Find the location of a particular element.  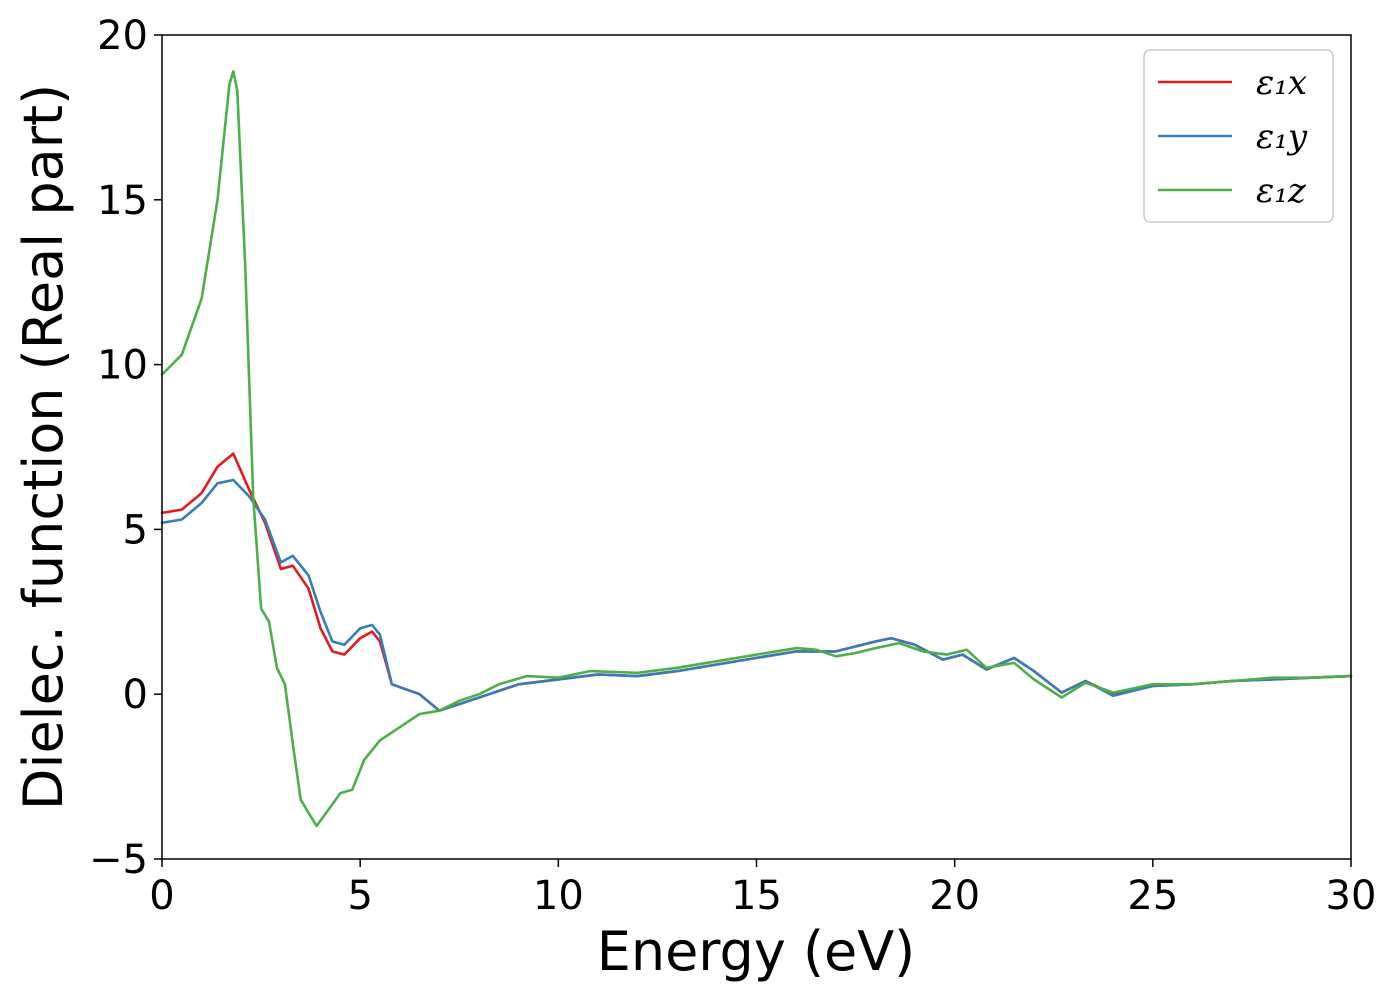

y-axis-label: Dielec. function (Real part) is located at coordinates (43, 447).